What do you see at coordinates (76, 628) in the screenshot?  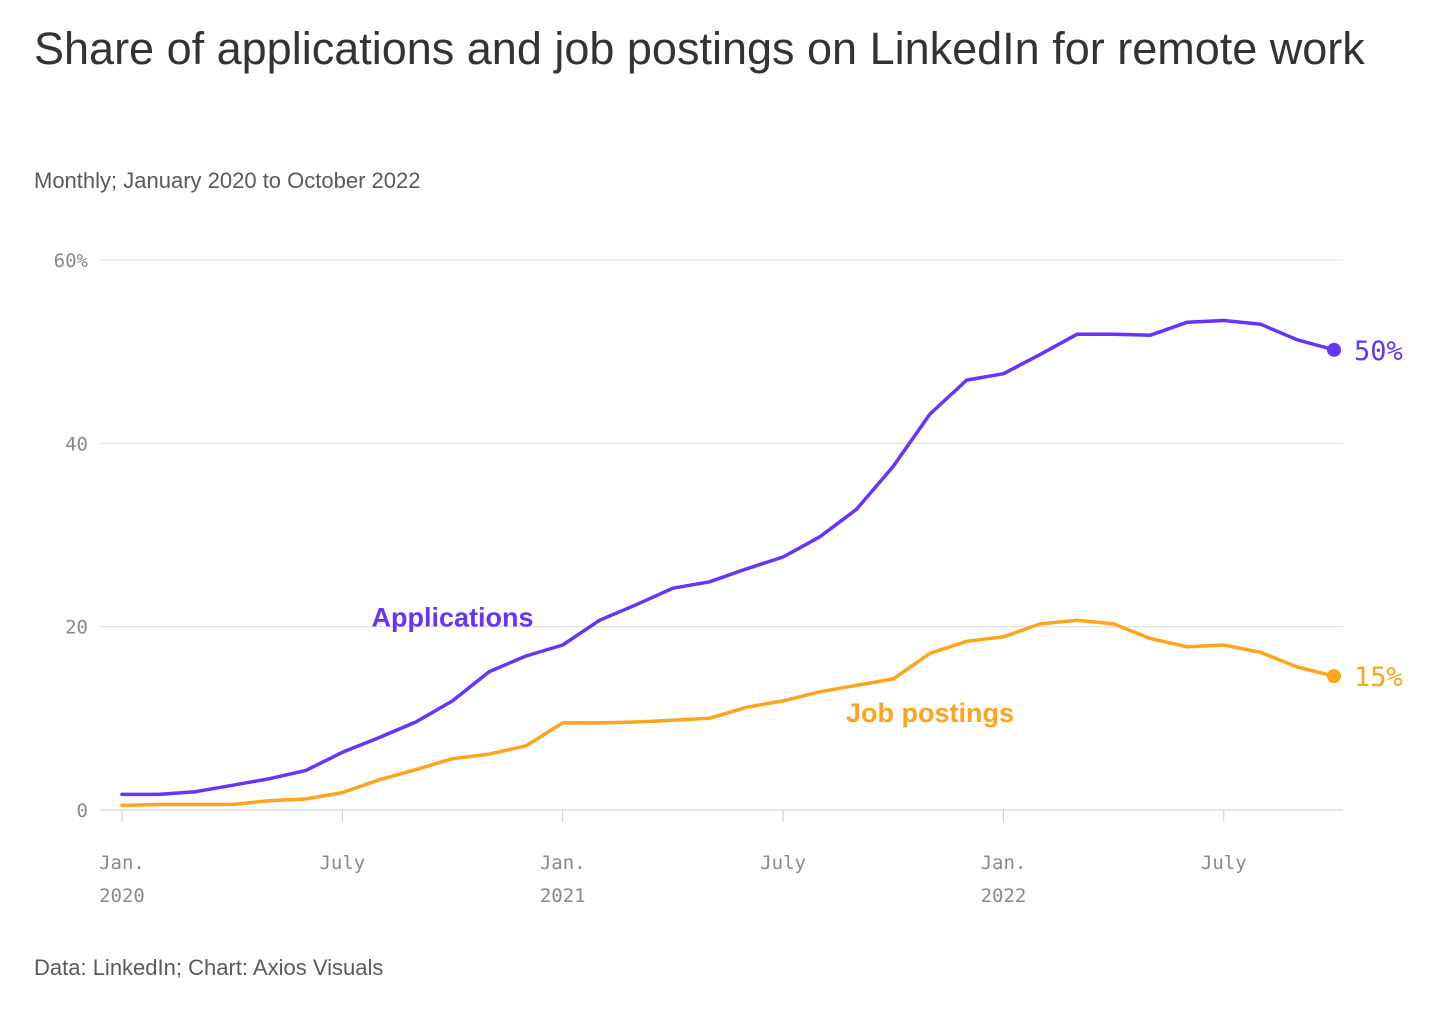 I see `y-tick-label: 20` at bounding box center [76, 628].